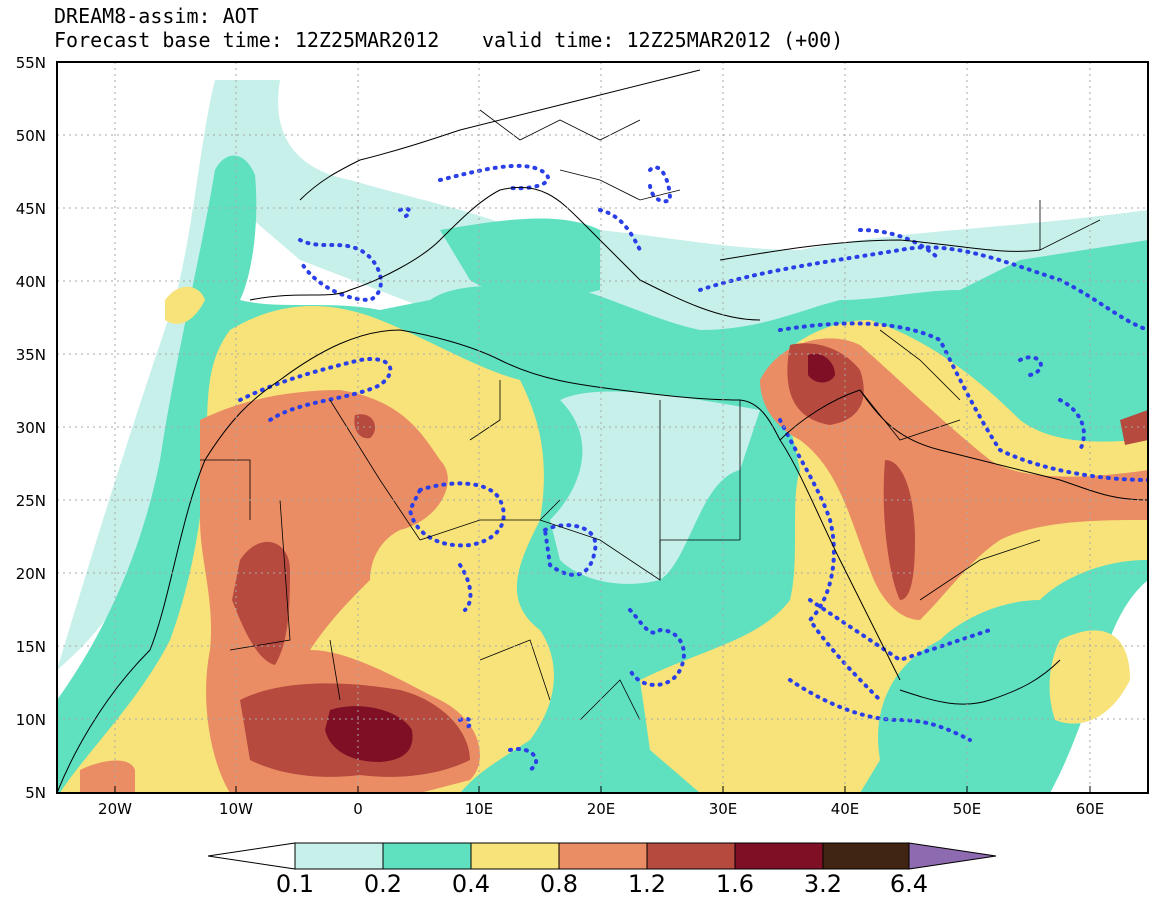 The height and width of the screenshot is (905, 1165). I want to click on colorbar-label: 1.2, so click(647, 884).